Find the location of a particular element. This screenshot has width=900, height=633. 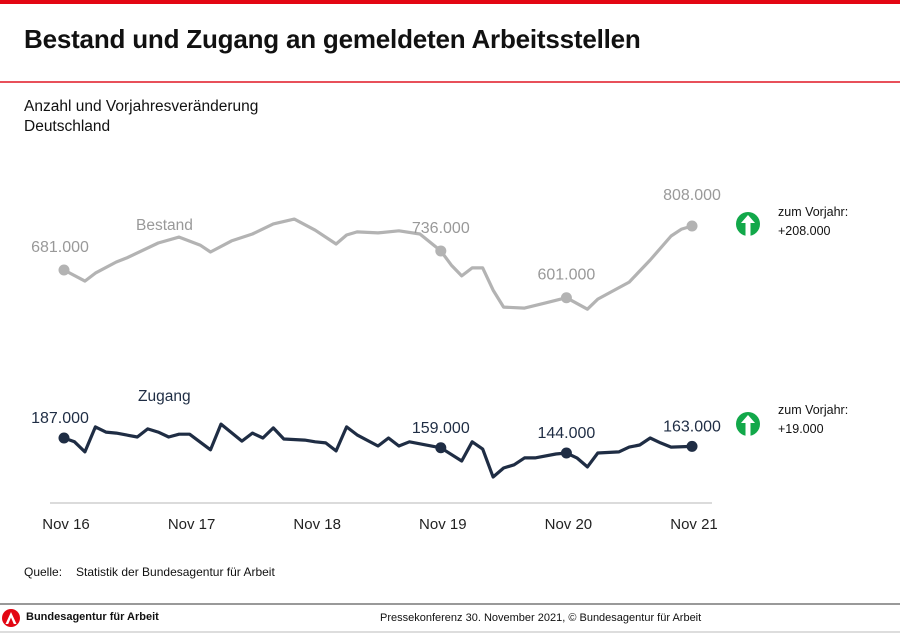

subtitle-line2: Deutschland is located at coordinates (67, 126).